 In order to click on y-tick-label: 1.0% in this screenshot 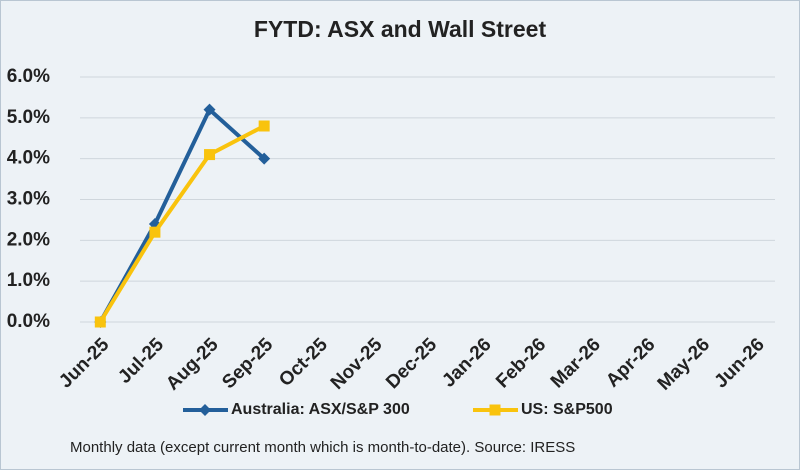, I will do `click(28, 280)`.